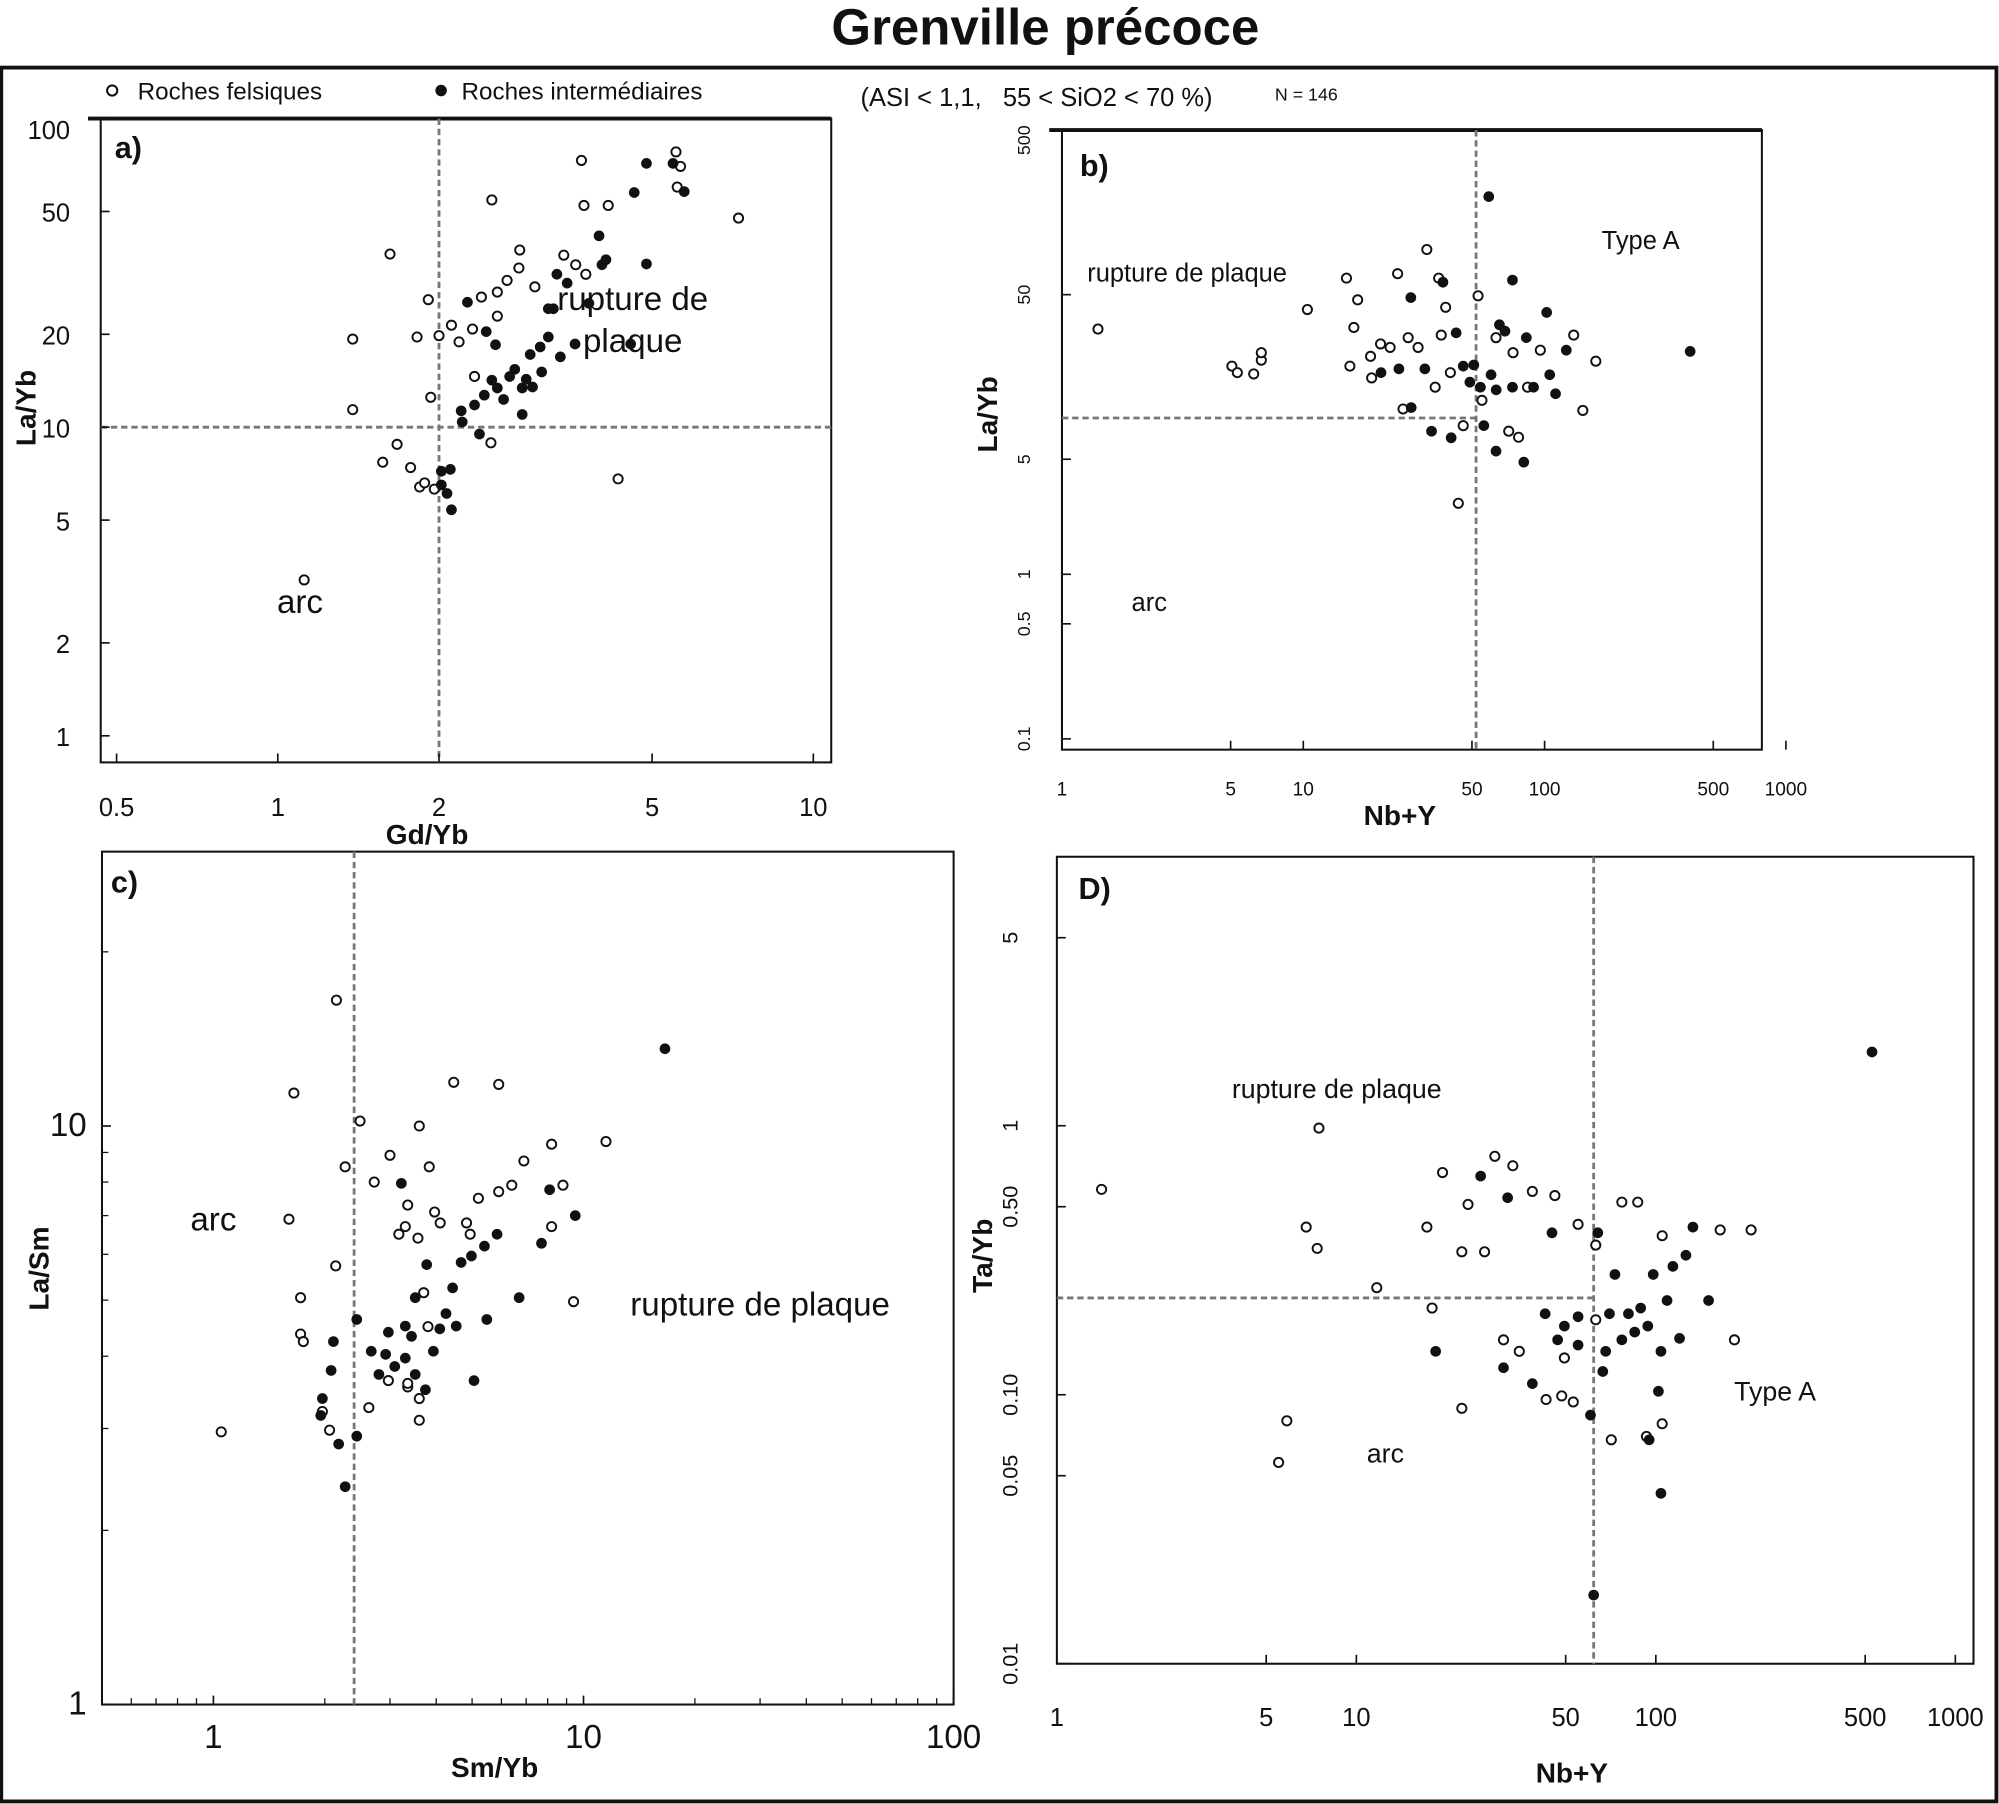 The width and height of the screenshot is (1999, 1804). Describe the element at coordinates (1009, 1664) in the screenshot. I see `y-tick-label: 0.01` at that location.